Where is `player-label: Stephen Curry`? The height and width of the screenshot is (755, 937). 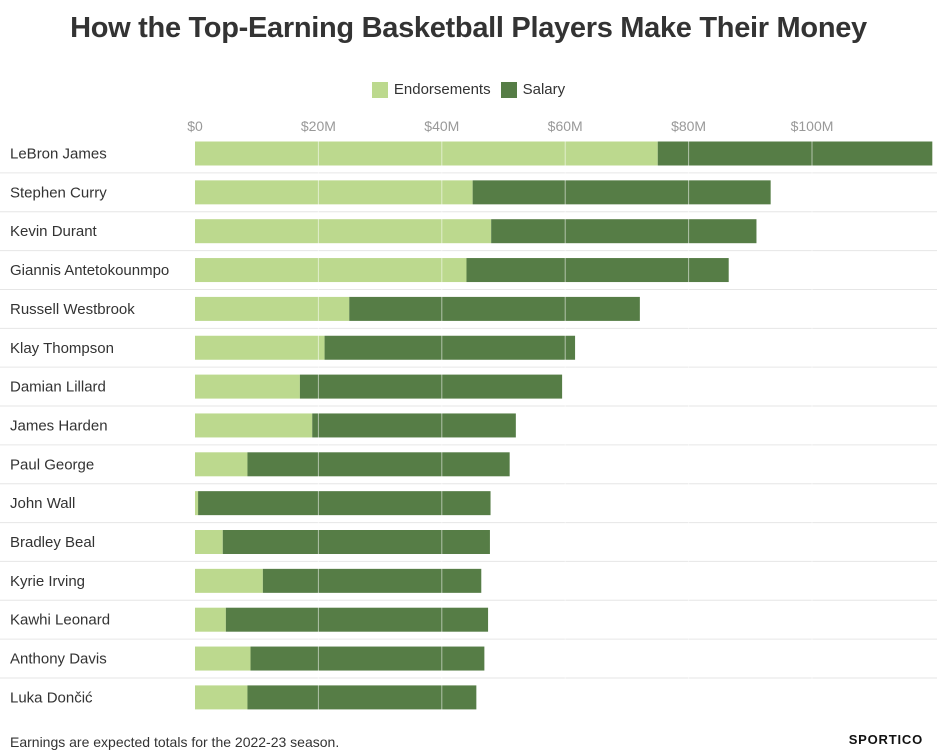 player-label: Stephen Curry is located at coordinates (58, 192).